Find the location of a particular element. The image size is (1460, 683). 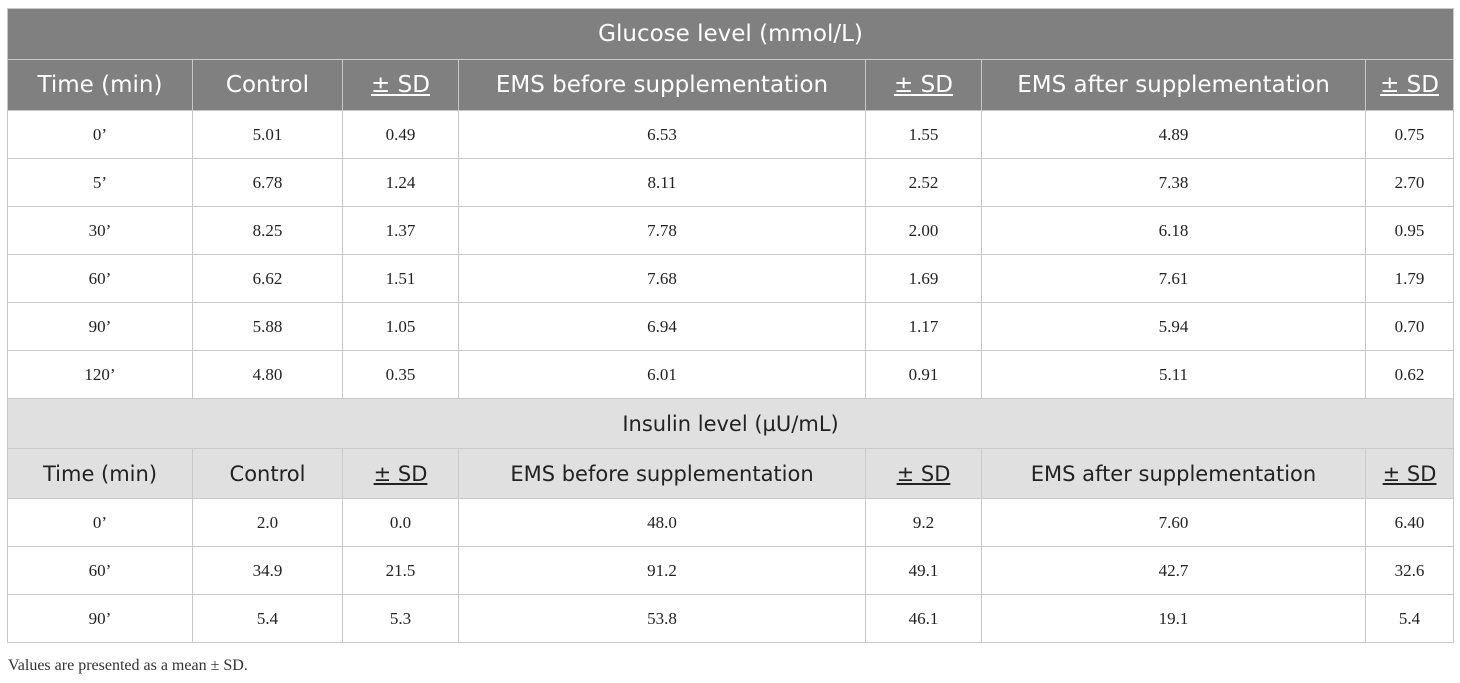

cell-ems-before: 6.94 is located at coordinates (662, 326).